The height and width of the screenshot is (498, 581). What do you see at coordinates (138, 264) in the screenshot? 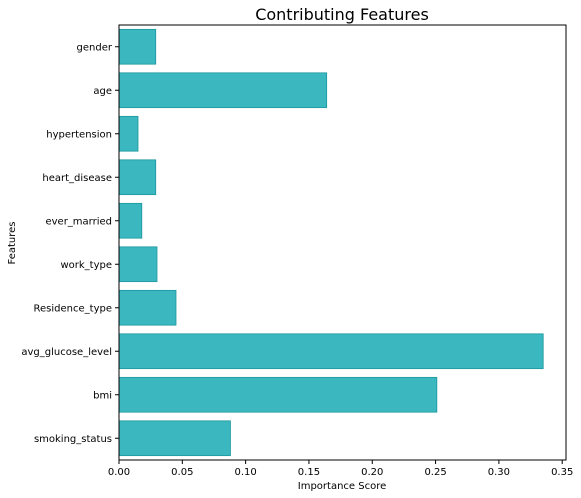
I see `bar-work-type` at bounding box center [138, 264].